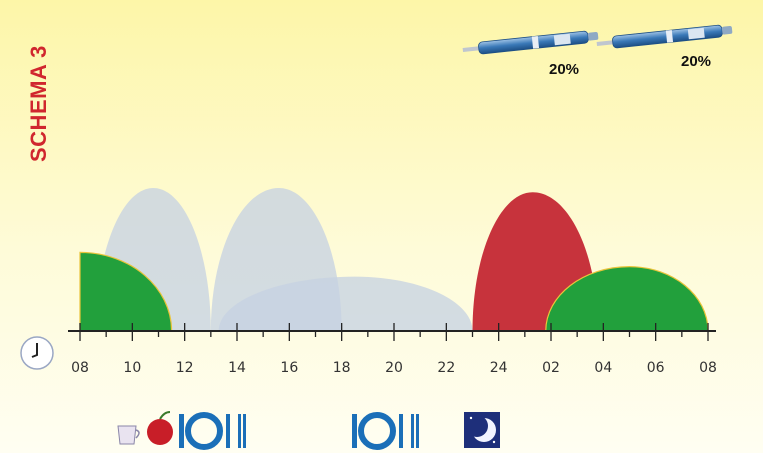 Image resolution: width=763 pixels, height=453 pixels. I want to click on axis-tick-label: 02, so click(551, 368).